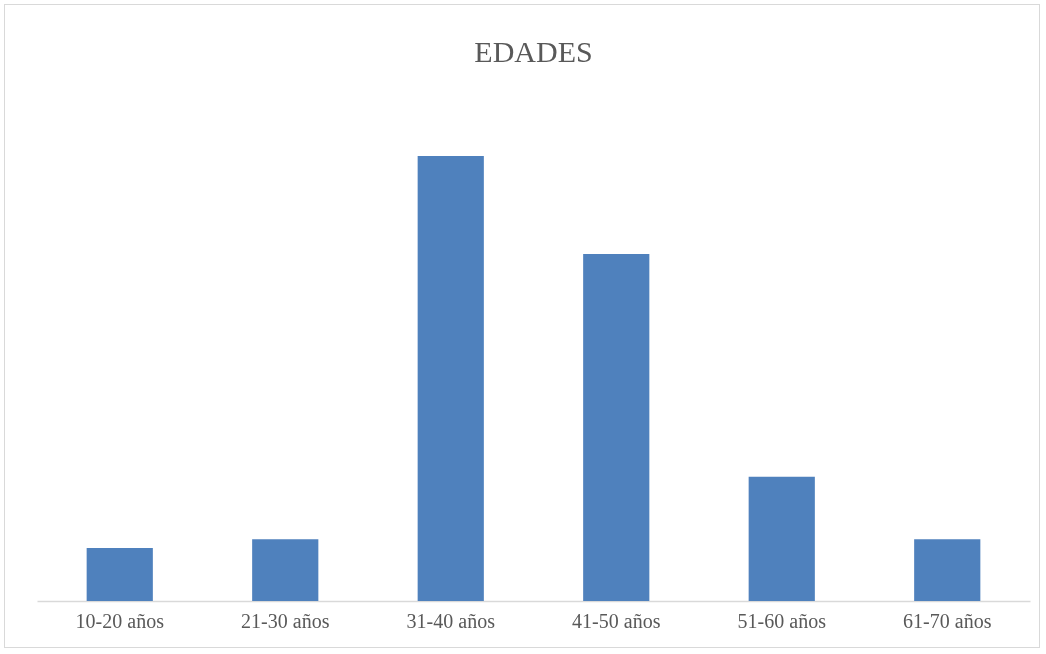 The width and height of the screenshot is (1046, 654). What do you see at coordinates (616, 620) in the screenshot?
I see `x-tick-label: 41-50 años` at bounding box center [616, 620].